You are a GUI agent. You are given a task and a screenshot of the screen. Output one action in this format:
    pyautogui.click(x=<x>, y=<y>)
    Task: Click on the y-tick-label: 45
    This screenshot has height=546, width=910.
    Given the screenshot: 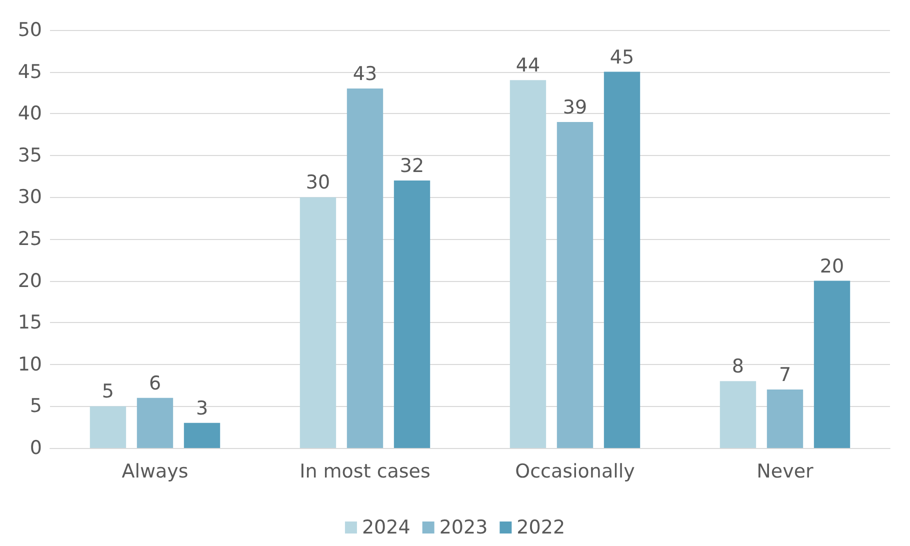 What is the action you would take?
    pyautogui.click(x=30, y=71)
    